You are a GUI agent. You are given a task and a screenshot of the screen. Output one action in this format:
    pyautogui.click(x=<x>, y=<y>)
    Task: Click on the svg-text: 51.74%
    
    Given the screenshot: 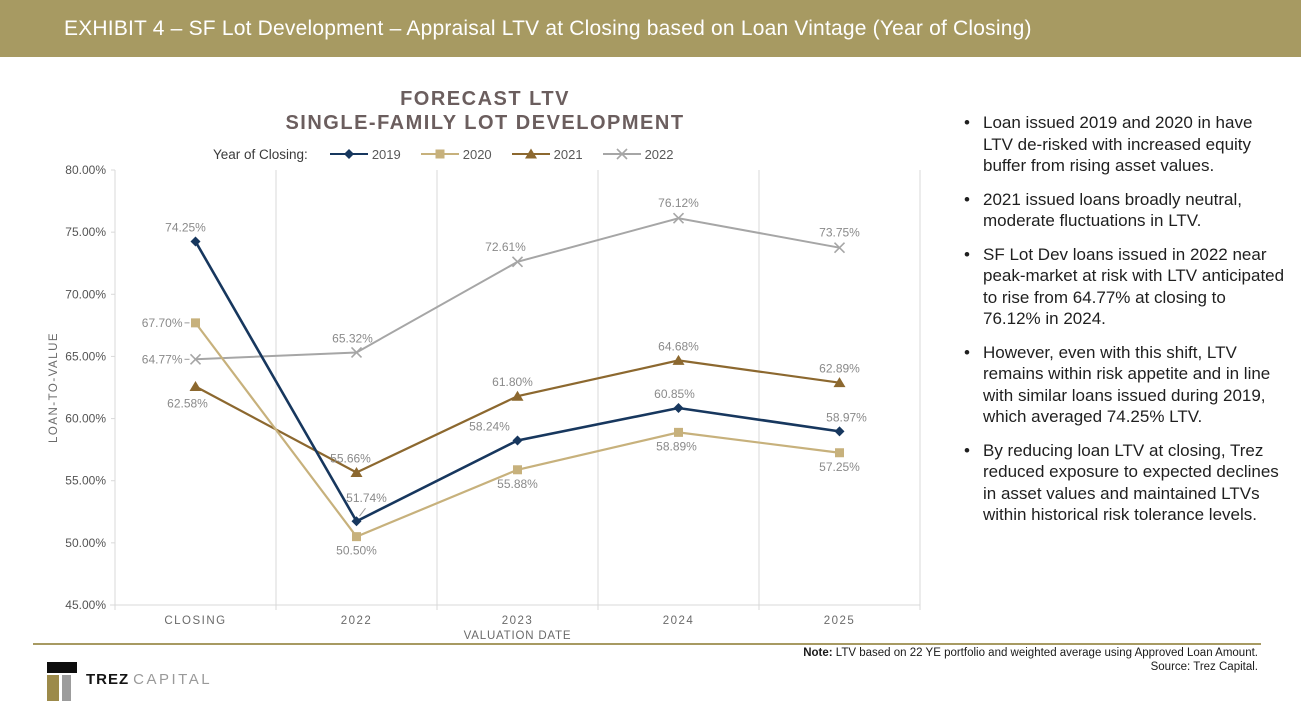 What is the action you would take?
    pyautogui.click(x=366, y=498)
    